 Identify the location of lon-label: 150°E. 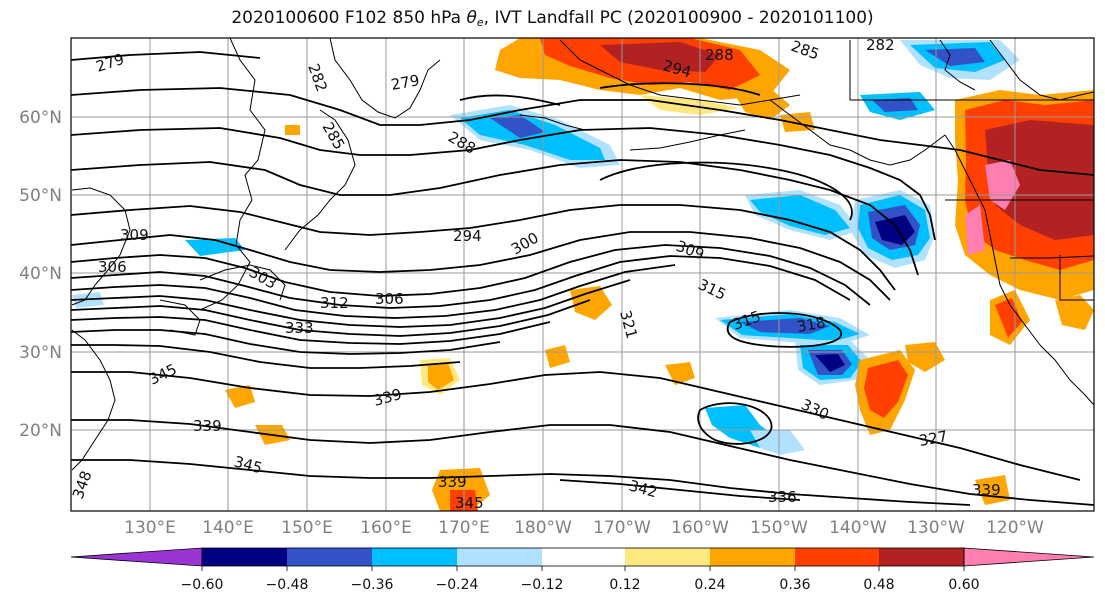
(307, 528).